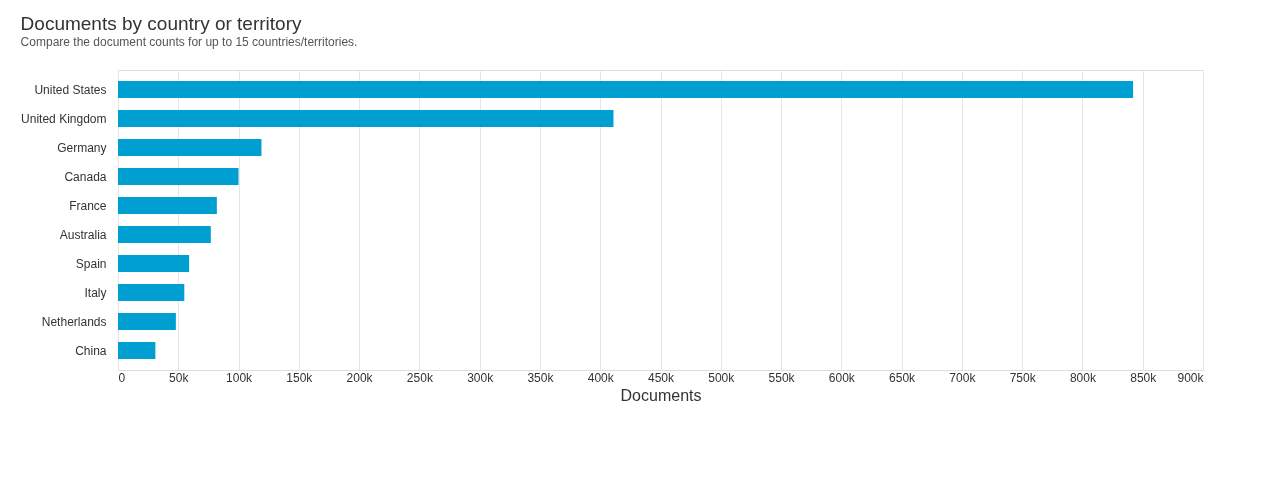 The width and height of the screenshot is (1264, 495). What do you see at coordinates (64, 119) in the screenshot?
I see `y-tick-label: United Kingdom` at bounding box center [64, 119].